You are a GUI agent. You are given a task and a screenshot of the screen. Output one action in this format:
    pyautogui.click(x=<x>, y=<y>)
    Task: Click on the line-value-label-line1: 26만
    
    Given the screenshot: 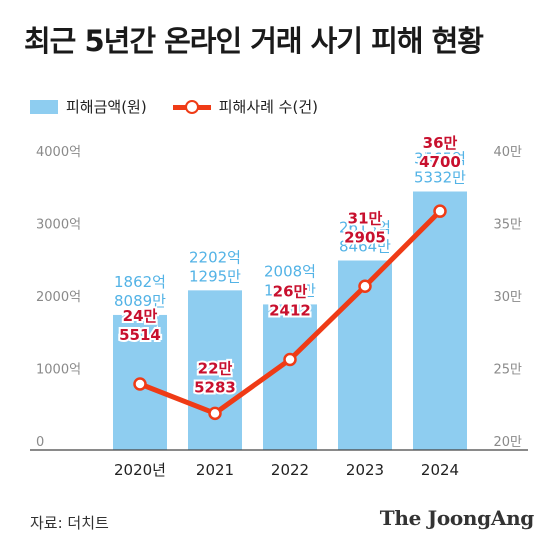 What is the action you would take?
    pyautogui.click(x=290, y=292)
    